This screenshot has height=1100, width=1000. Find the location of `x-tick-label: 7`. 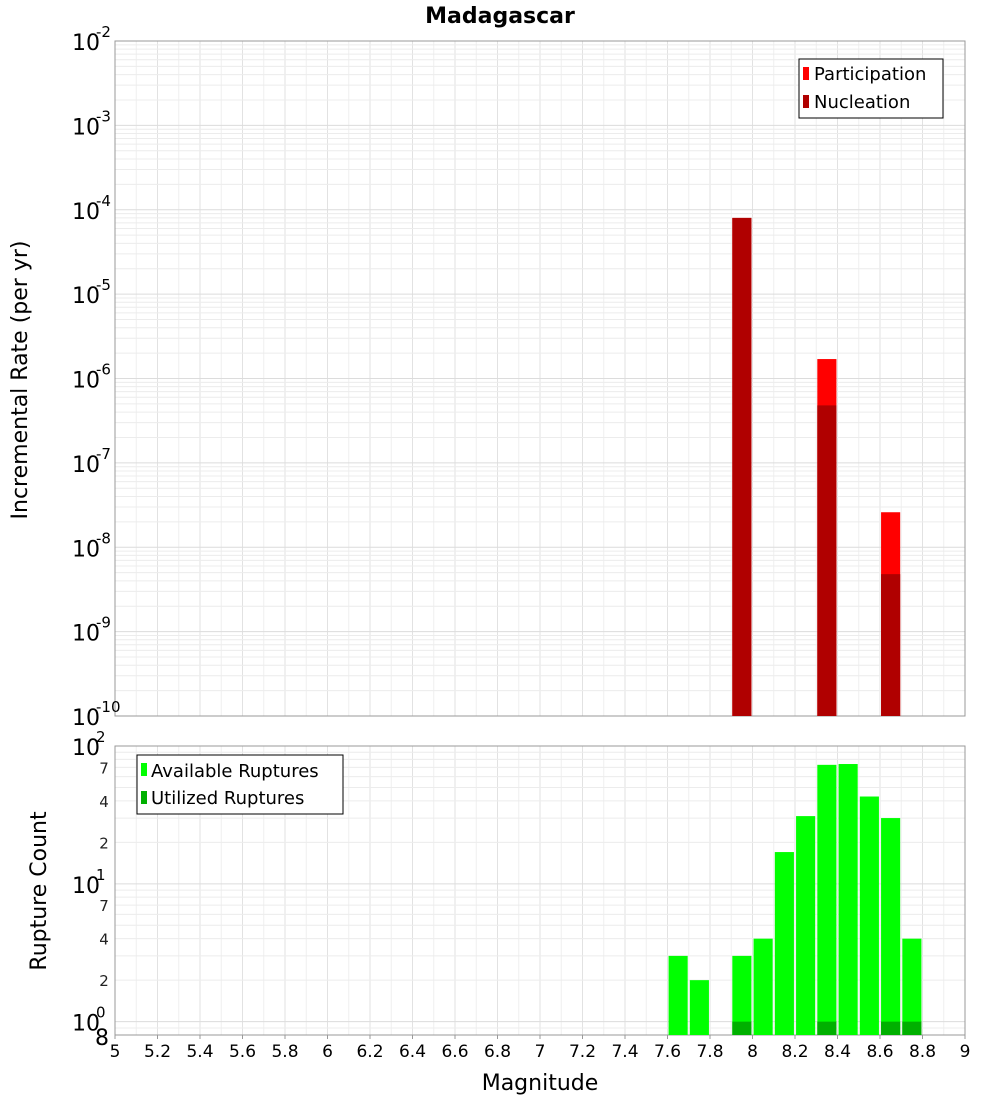

x-tick-label: 7 is located at coordinates (540, 1052).